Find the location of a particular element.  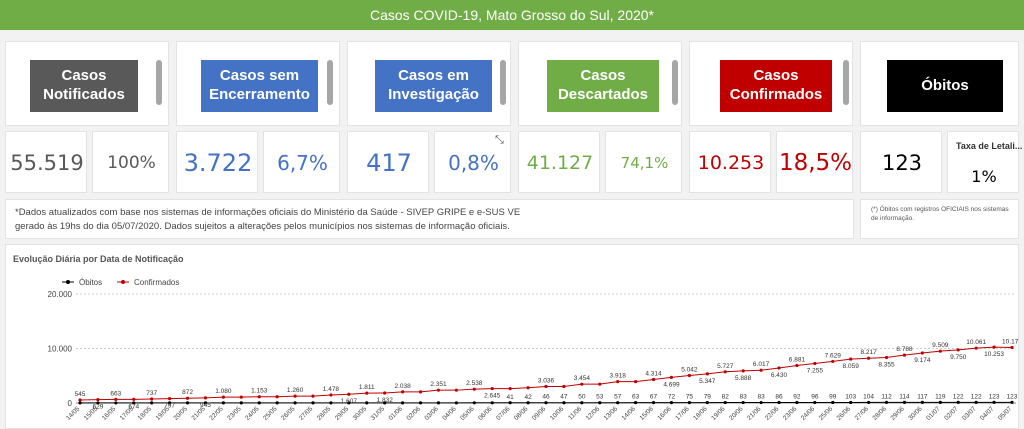

data-label: 737 is located at coordinates (151, 393).